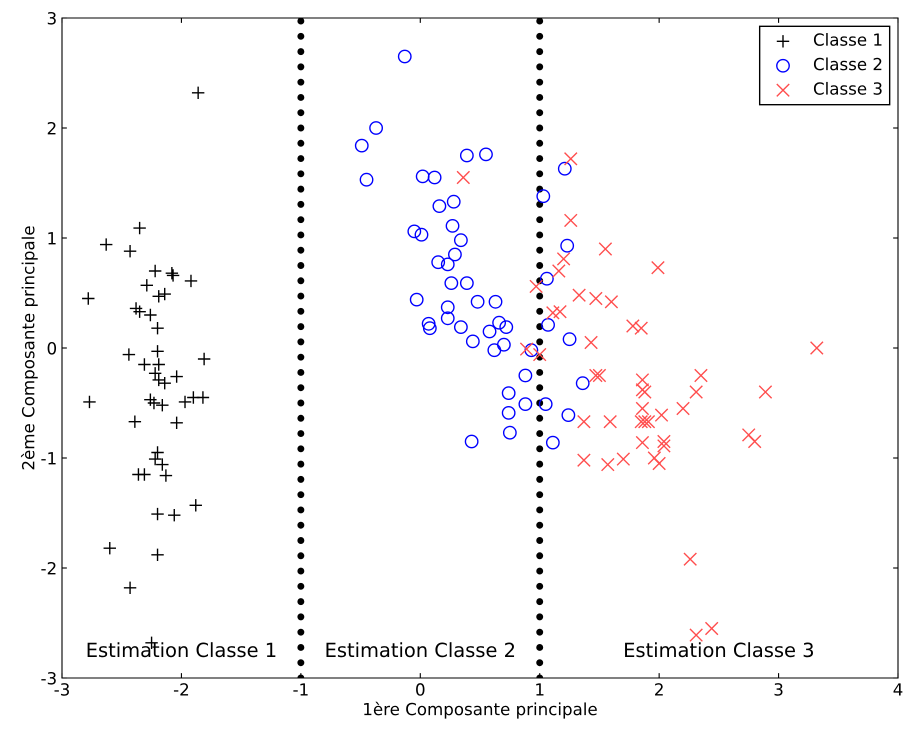 This screenshot has width=907, height=730. What do you see at coordinates (848, 39) in the screenshot?
I see `legend-label: Classe 1` at bounding box center [848, 39].